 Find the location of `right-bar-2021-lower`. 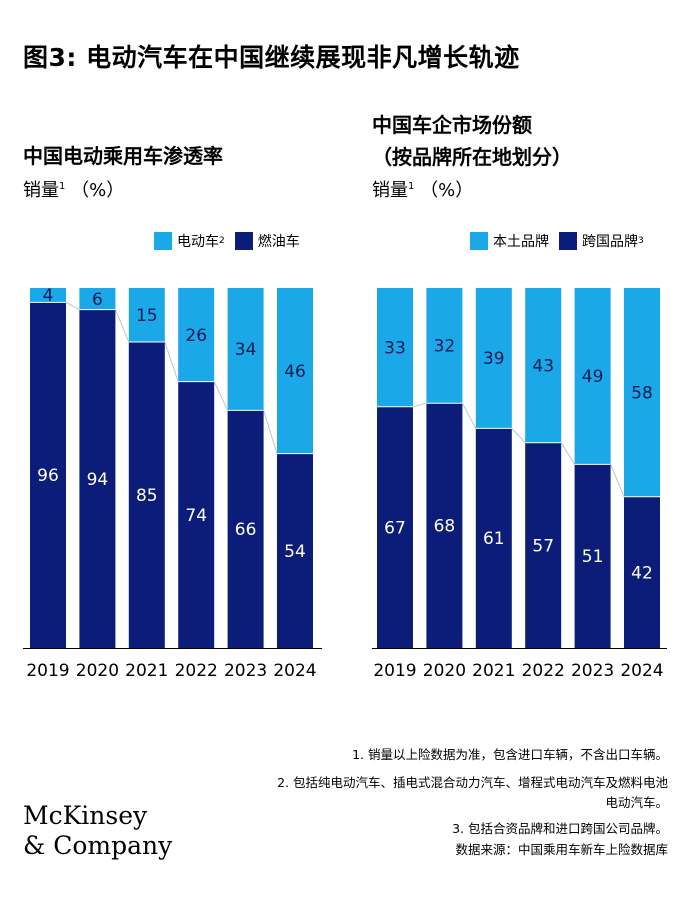

right-bar-2021-lower is located at coordinates (493, 538).